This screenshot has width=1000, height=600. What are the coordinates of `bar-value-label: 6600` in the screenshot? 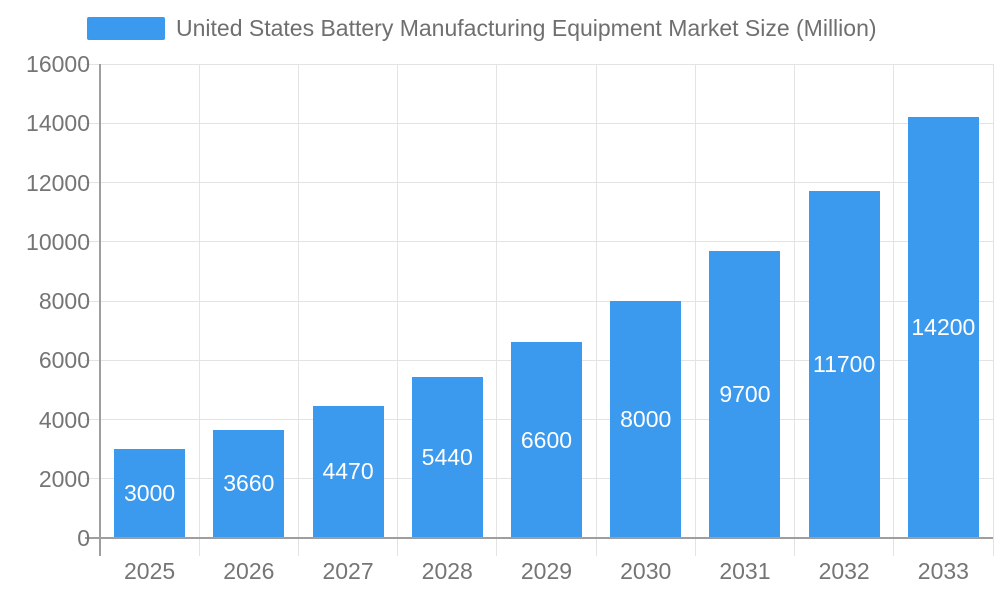 It's located at (546, 439).